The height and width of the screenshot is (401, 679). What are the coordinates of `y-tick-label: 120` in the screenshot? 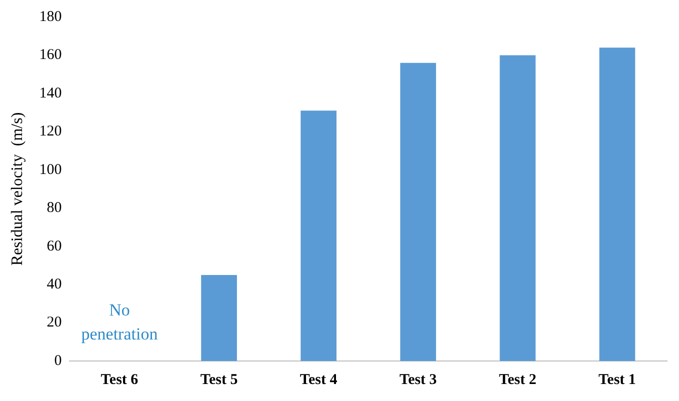 It's located at (50, 132).